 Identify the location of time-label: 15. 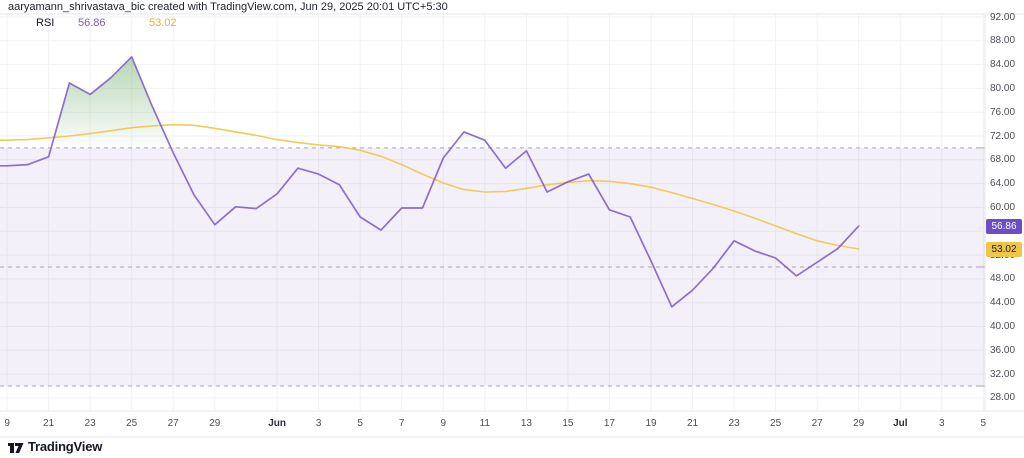
(568, 423).